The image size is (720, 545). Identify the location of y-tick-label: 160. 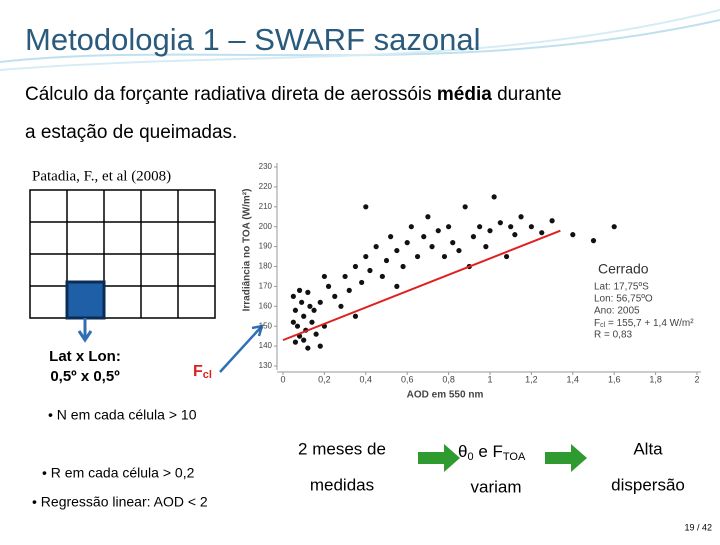
(266, 305).